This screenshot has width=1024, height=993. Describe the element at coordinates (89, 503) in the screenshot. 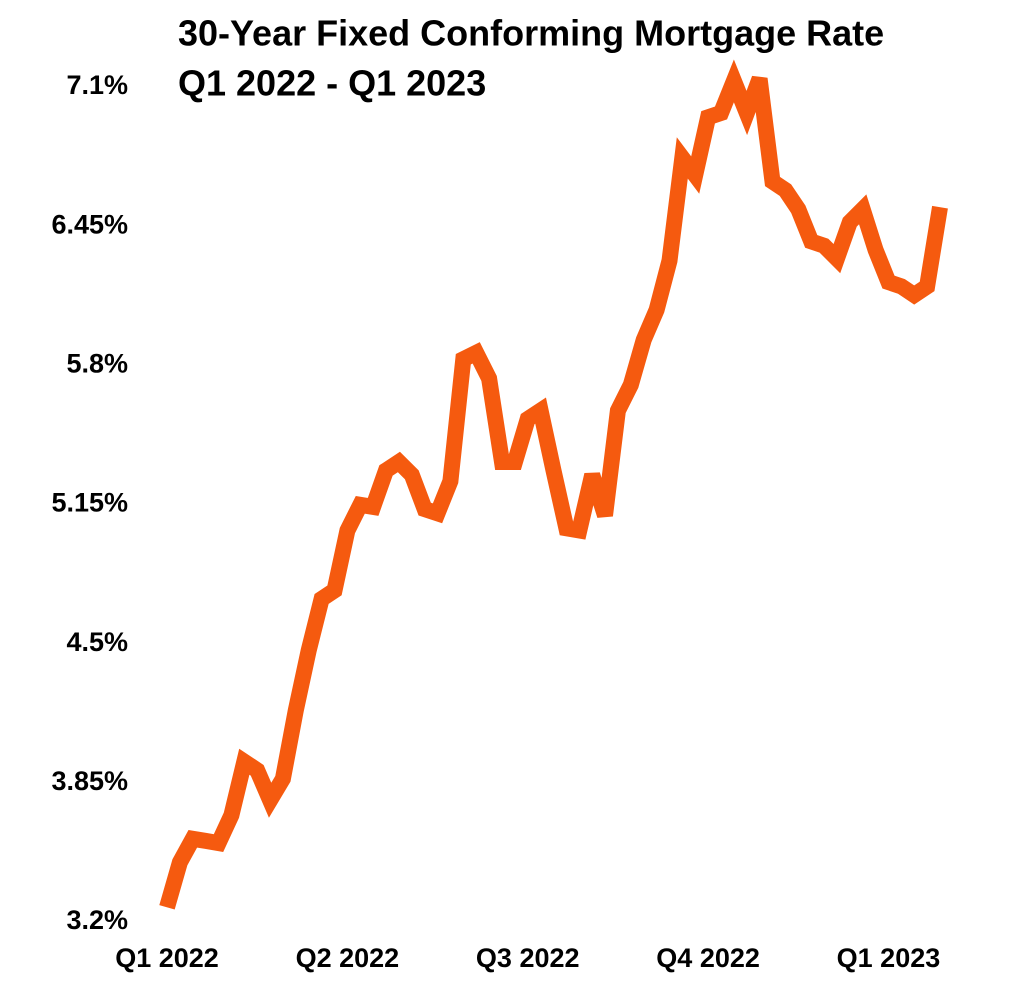

I see `y-tick-label: 5.15%` at that location.